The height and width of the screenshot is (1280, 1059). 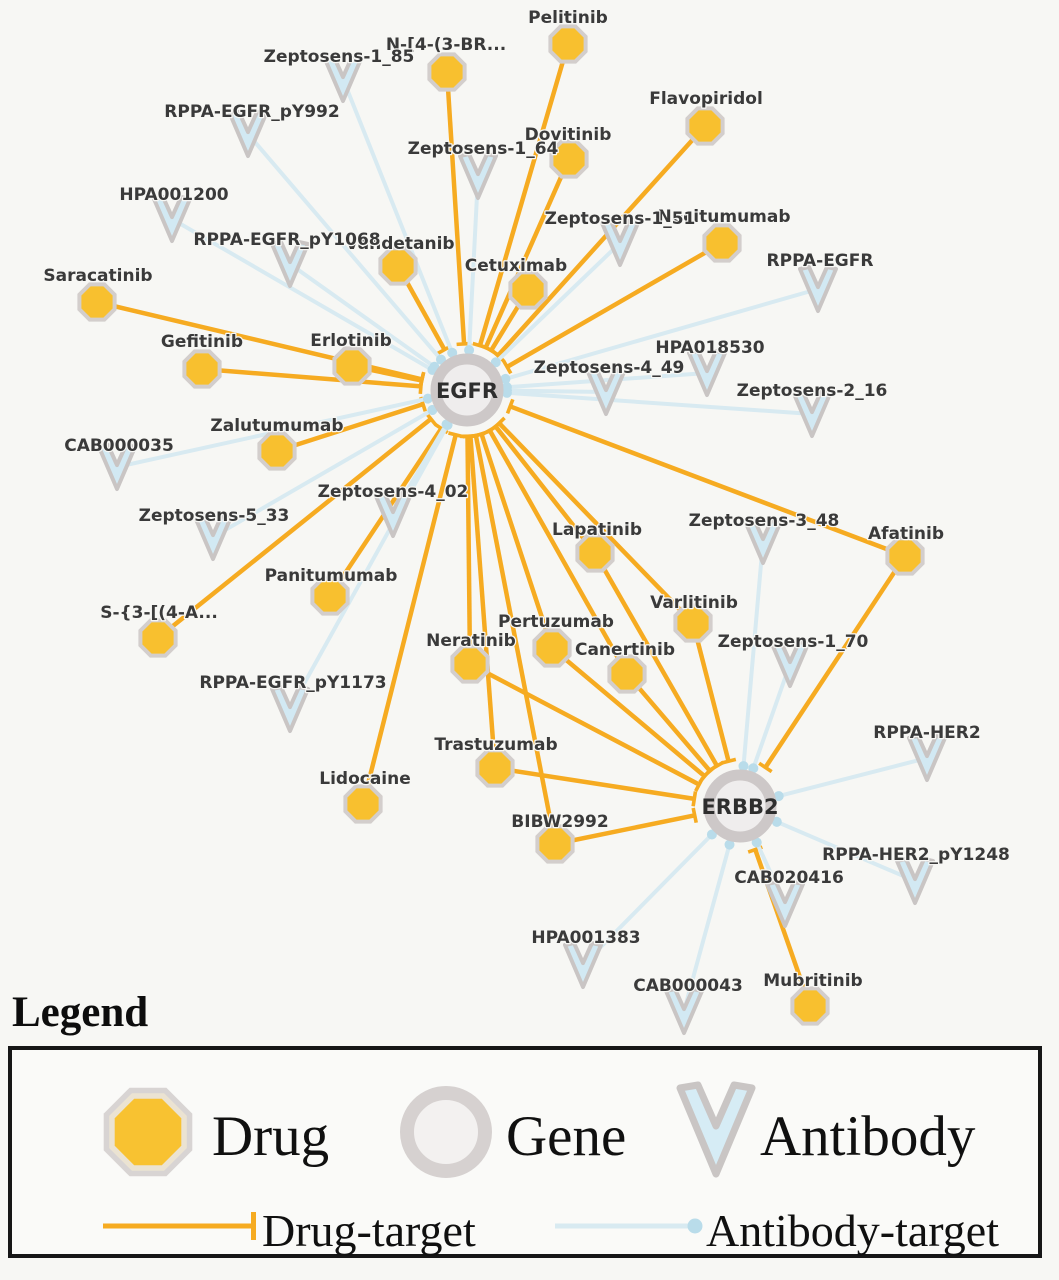 I want to click on node-label-rppa_her2_py1248: RPPA-HER2_pY1248, so click(x=916, y=855).